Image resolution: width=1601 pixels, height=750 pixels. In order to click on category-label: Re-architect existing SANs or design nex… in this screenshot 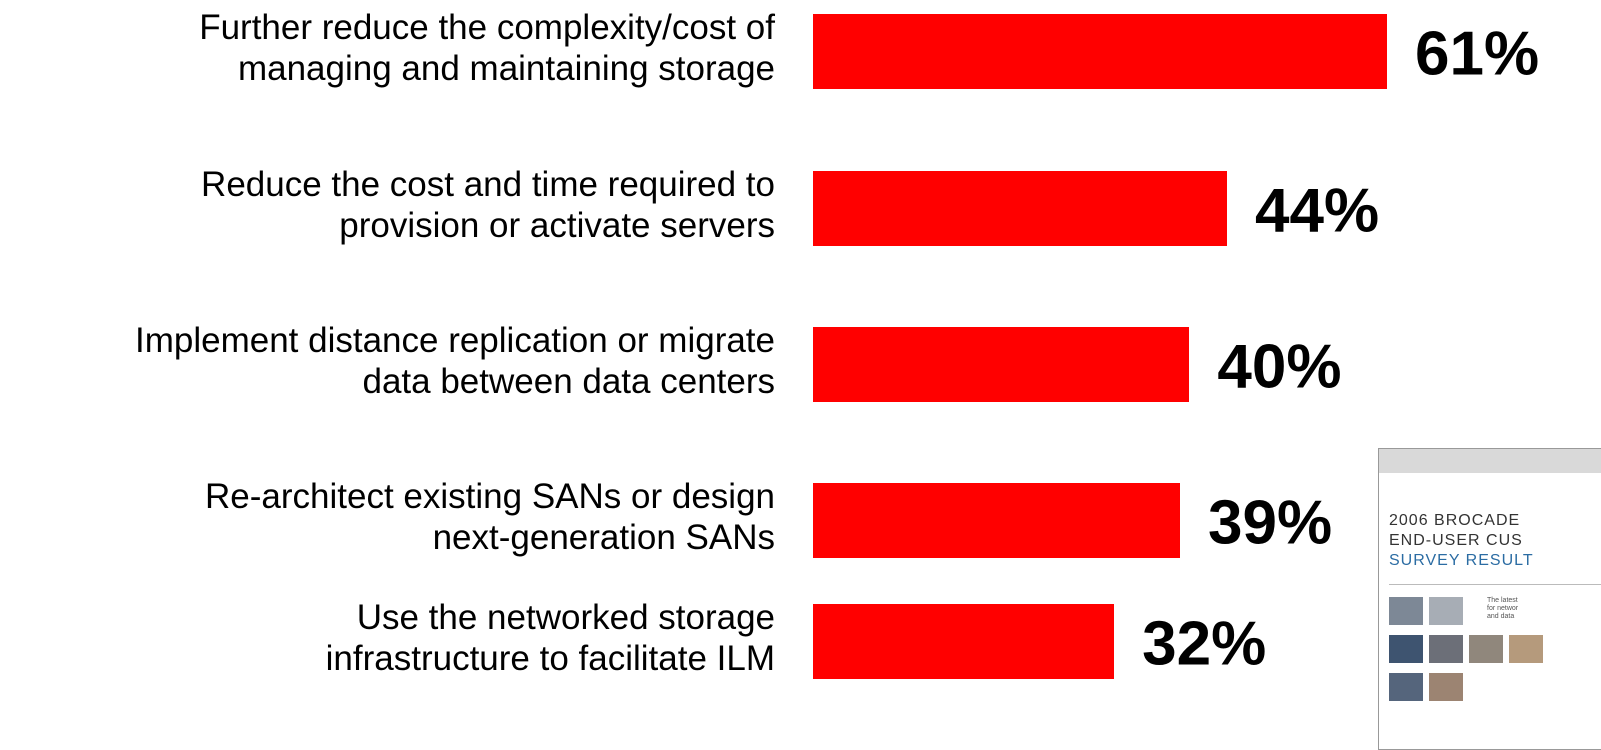, I will do `click(490, 516)`.